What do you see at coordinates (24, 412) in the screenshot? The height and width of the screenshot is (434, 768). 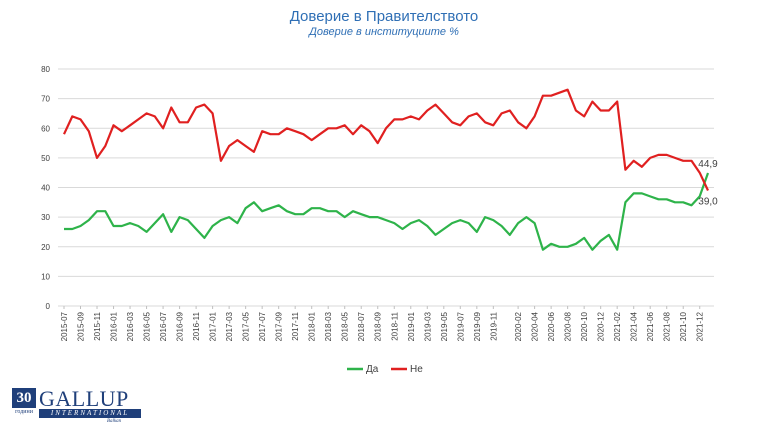 I see `logo-years-label: години` at bounding box center [24, 412].